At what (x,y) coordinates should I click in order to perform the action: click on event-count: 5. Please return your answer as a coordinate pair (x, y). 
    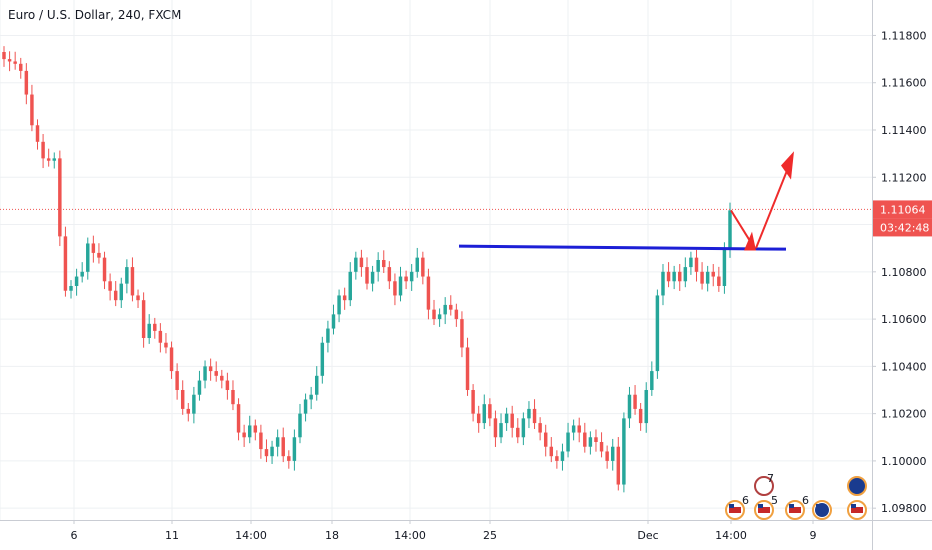
    Looking at the image, I should click on (774, 500).